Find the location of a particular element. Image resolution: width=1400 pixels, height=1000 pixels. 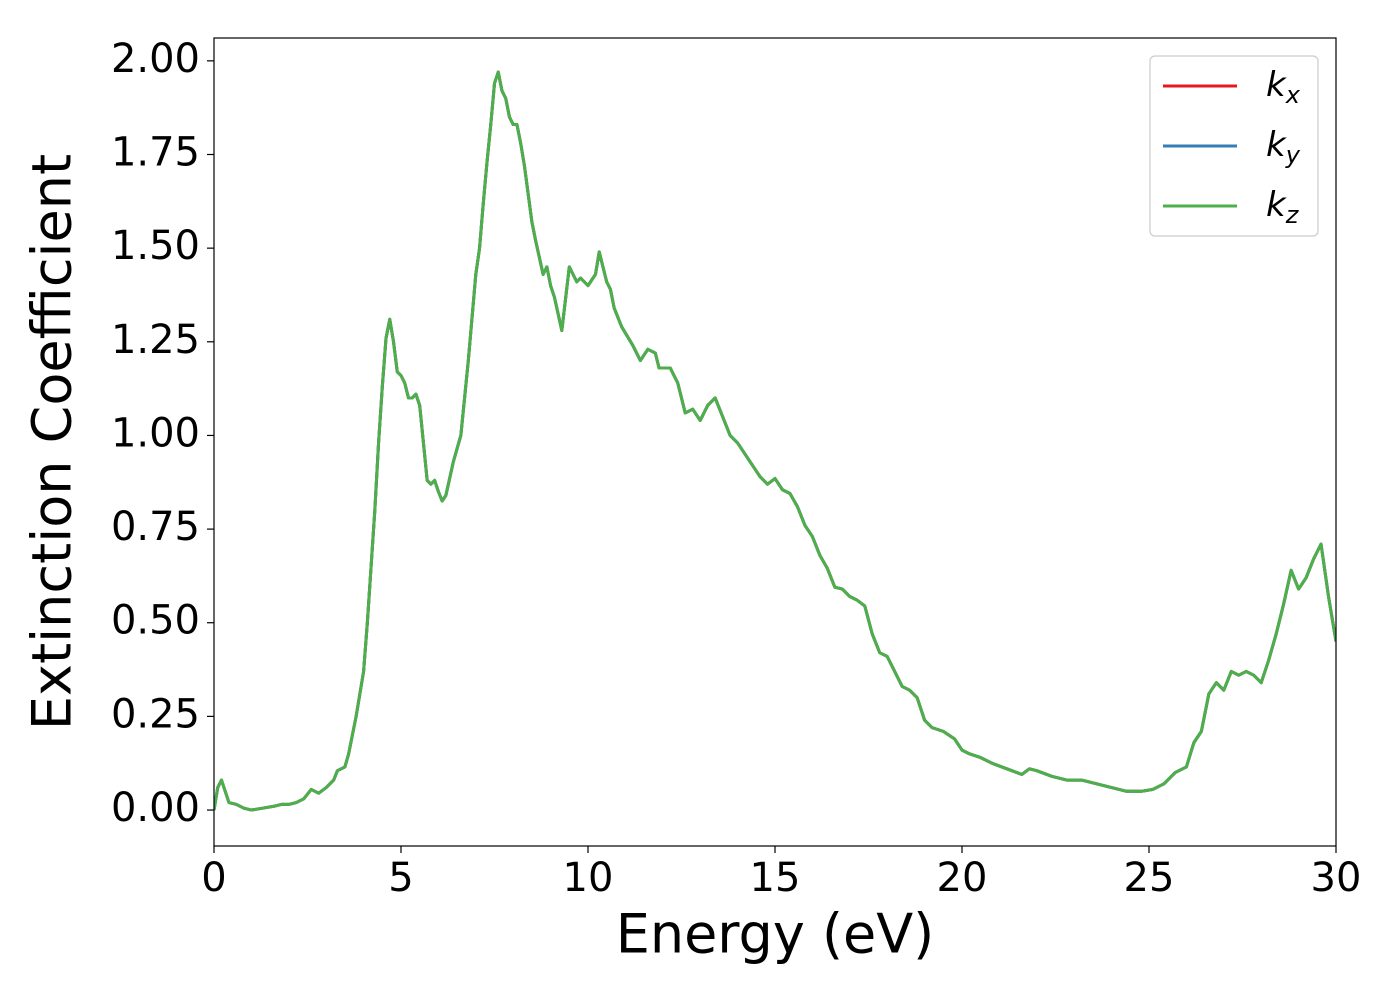

x-tick-label: 20 is located at coordinates (962, 878).